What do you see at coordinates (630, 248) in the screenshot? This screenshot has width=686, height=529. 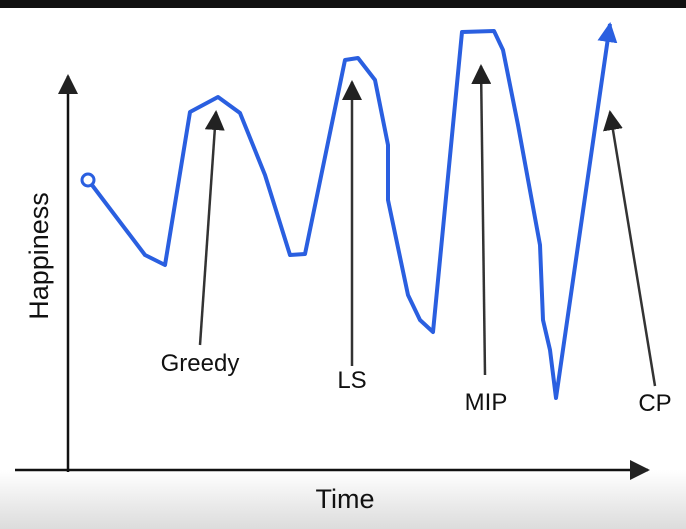 I see `cp-arrow` at bounding box center [630, 248].